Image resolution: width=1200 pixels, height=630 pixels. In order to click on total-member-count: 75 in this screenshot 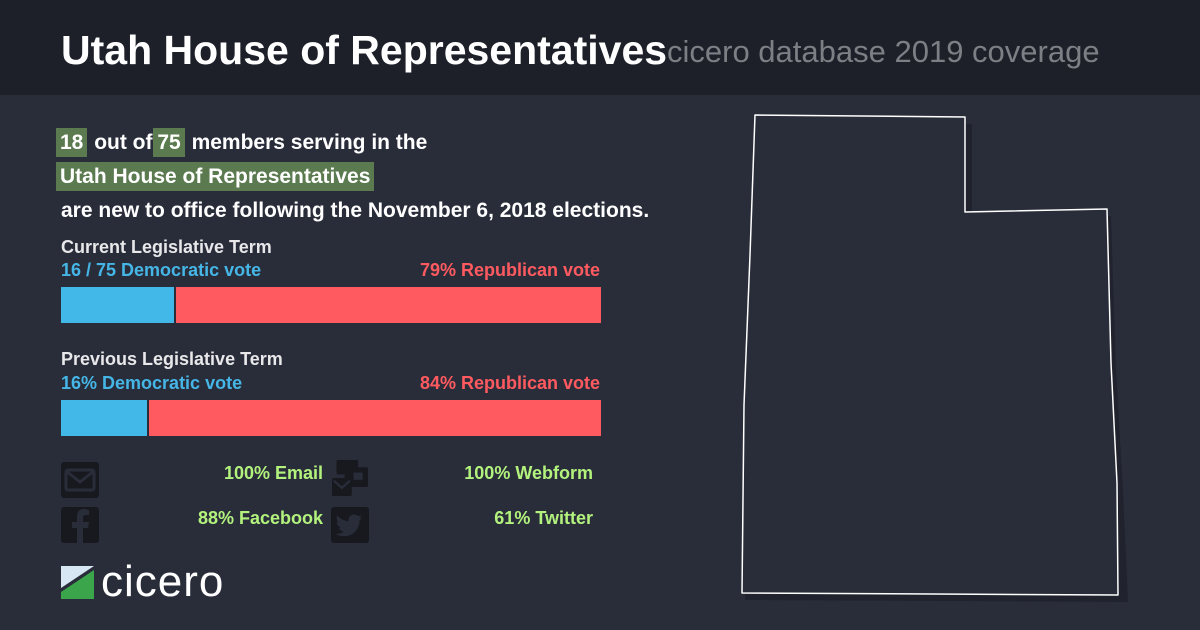, I will do `click(169, 142)`.